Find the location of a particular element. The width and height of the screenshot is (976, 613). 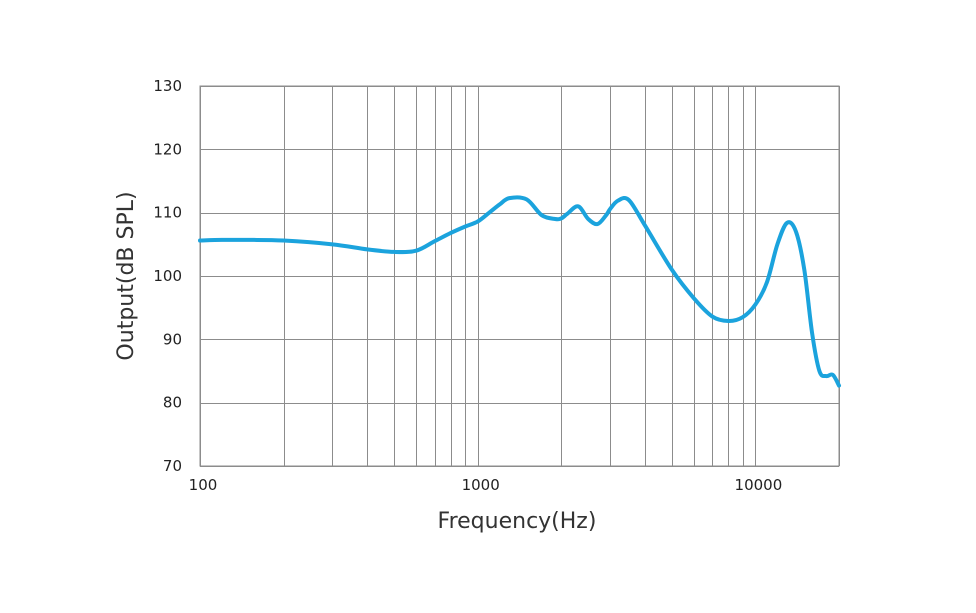

y-tick-label: 90 is located at coordinates (172, 339).